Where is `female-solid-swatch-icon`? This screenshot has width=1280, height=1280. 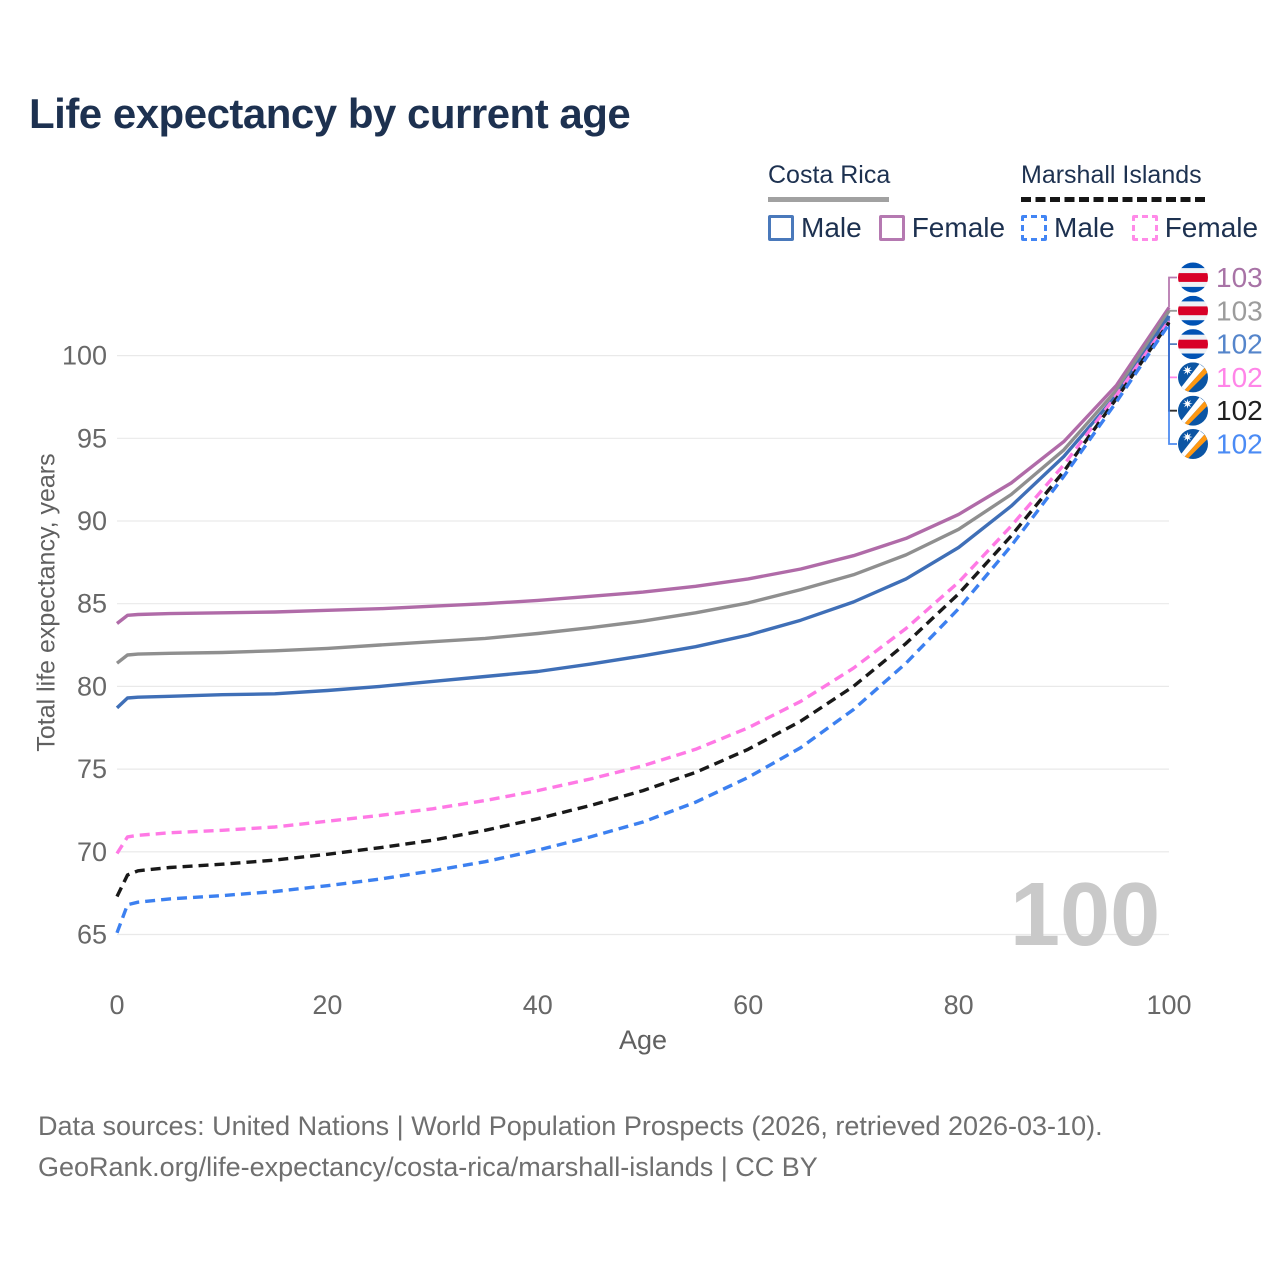 female-solid-swatch-icon is located at coordinates (891, 228).